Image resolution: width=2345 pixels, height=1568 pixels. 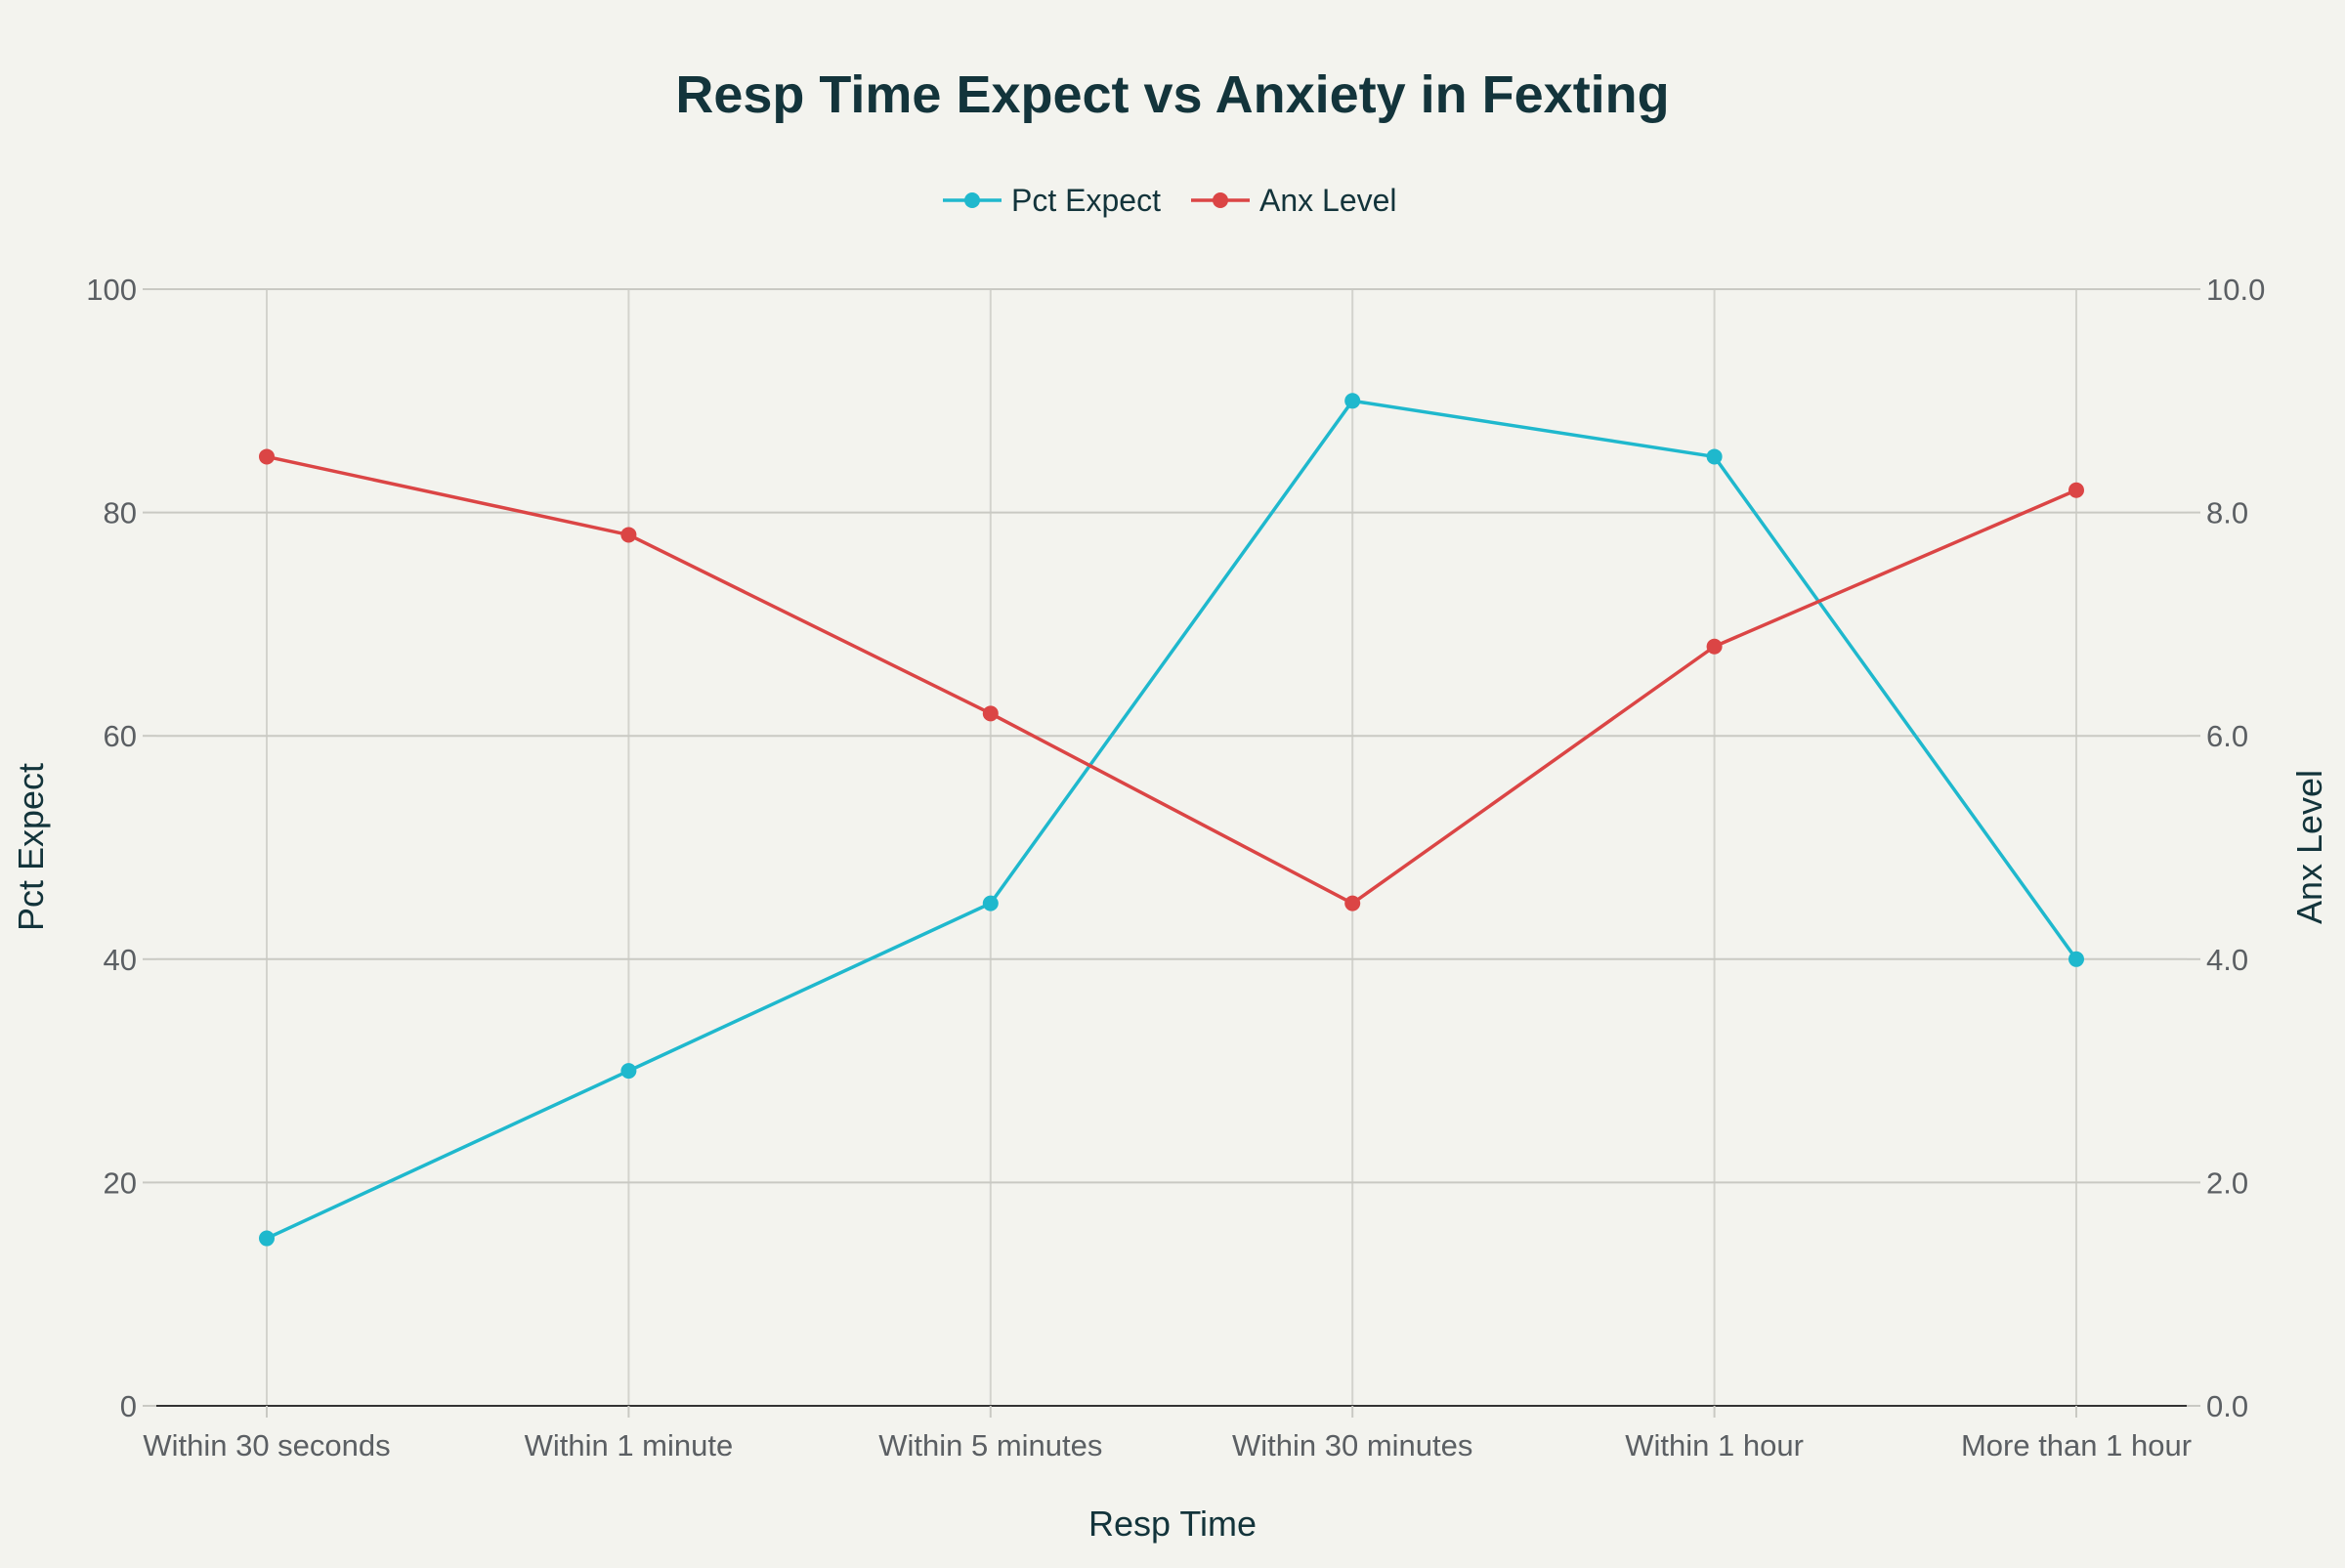 What do you see at coordinates (266, 1445) in the screenshot?
I see `x-tick-label: Within 30 seconds` at bounding box center [266, 1445].